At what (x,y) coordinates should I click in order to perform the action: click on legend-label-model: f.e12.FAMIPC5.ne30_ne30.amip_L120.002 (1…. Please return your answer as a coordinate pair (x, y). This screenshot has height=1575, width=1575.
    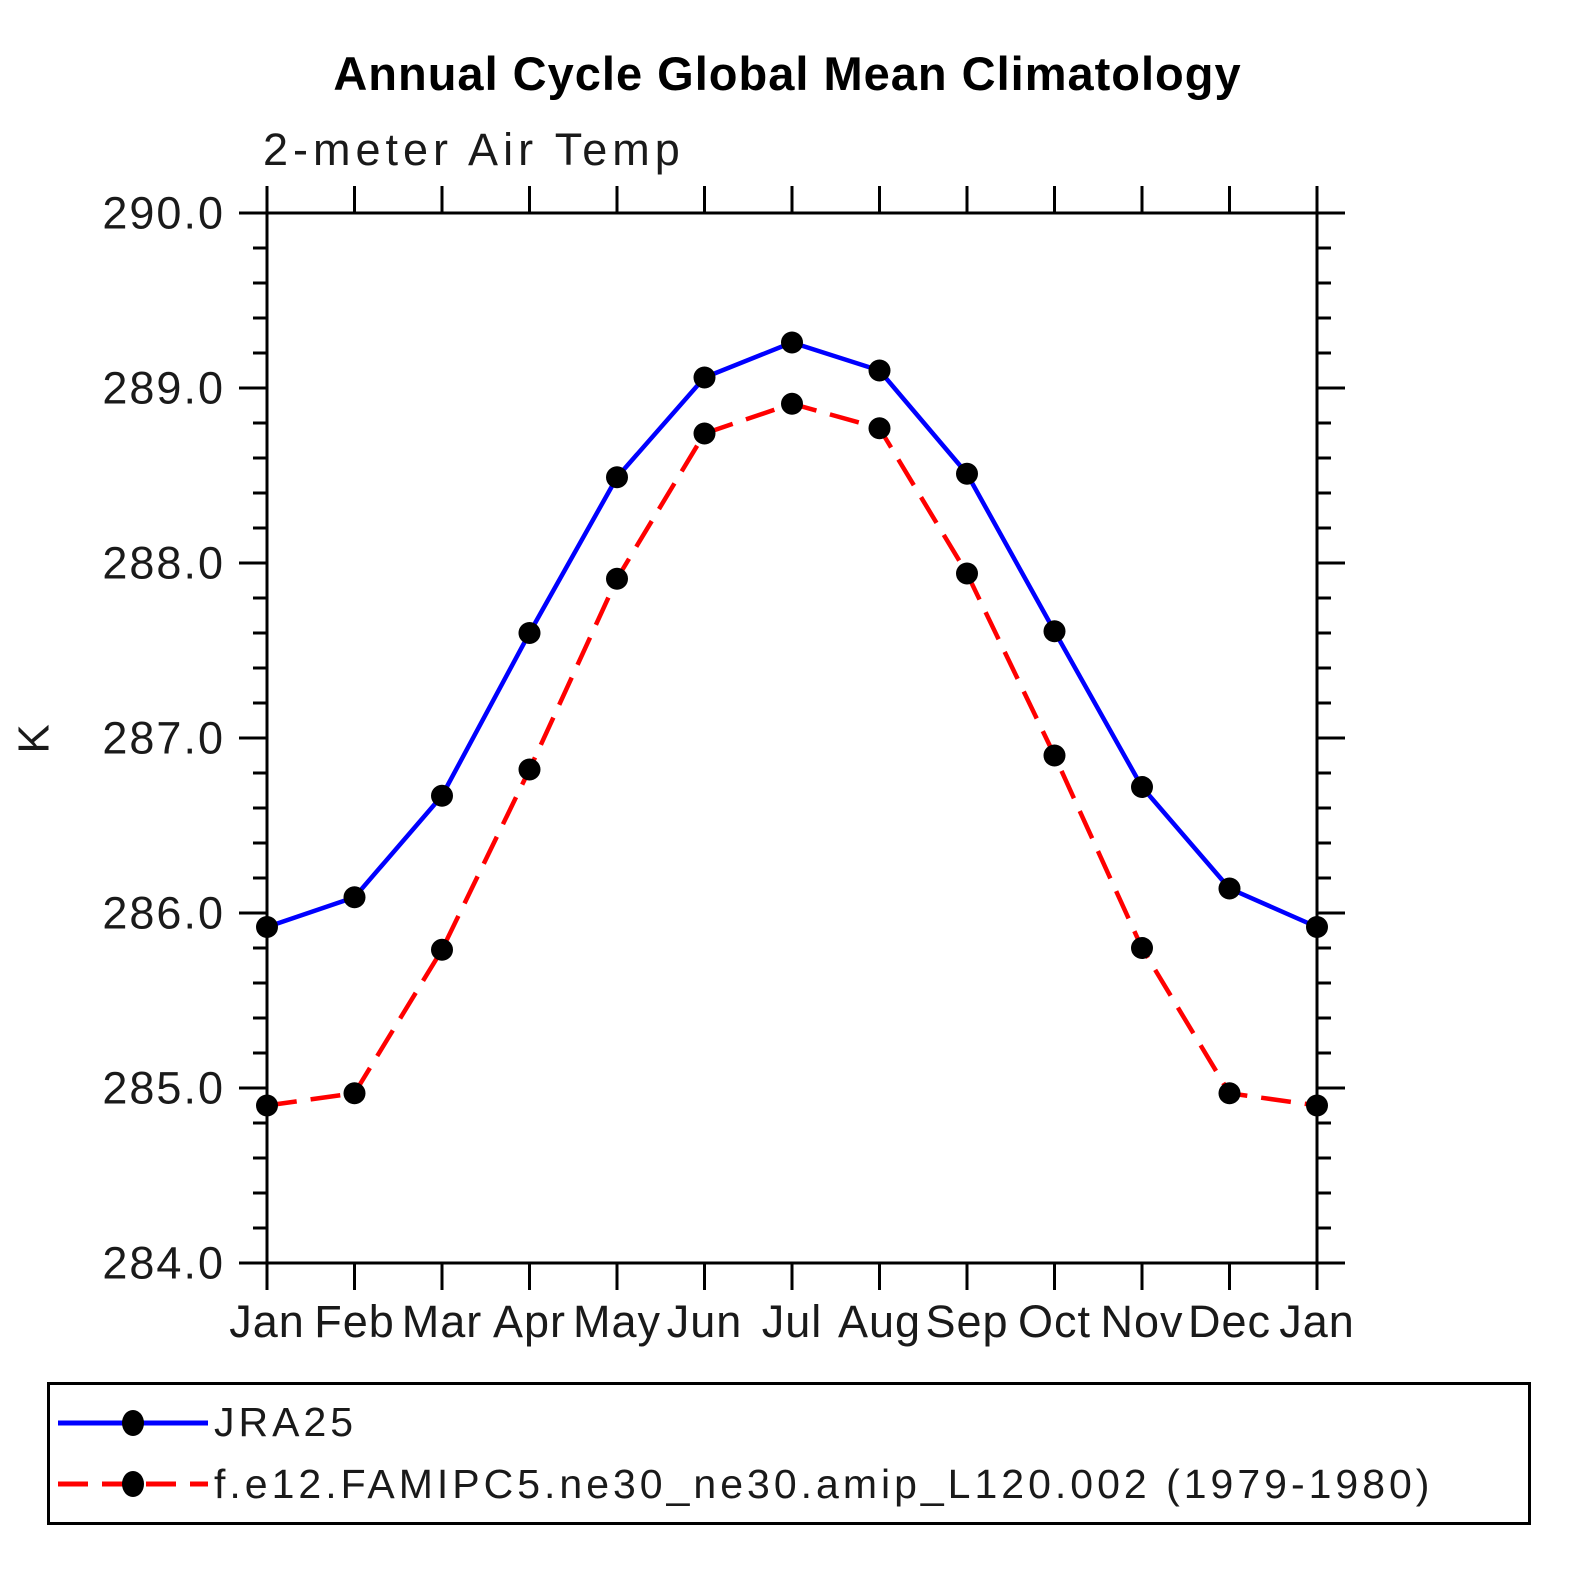
    Looking at the image, I should click on (824, 1483).